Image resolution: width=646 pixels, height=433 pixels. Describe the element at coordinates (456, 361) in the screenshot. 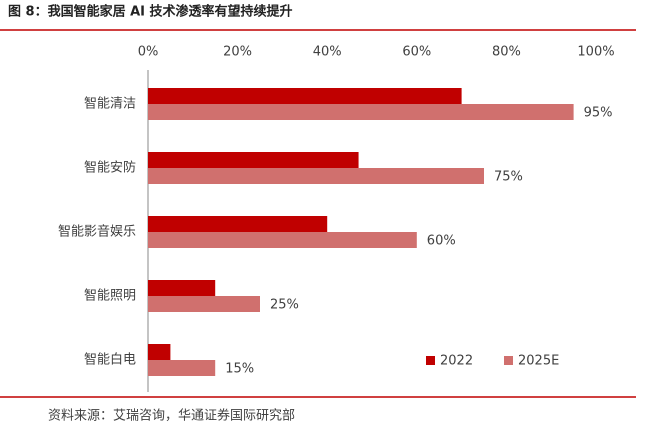

I see `legend-label: 2022` at that location.